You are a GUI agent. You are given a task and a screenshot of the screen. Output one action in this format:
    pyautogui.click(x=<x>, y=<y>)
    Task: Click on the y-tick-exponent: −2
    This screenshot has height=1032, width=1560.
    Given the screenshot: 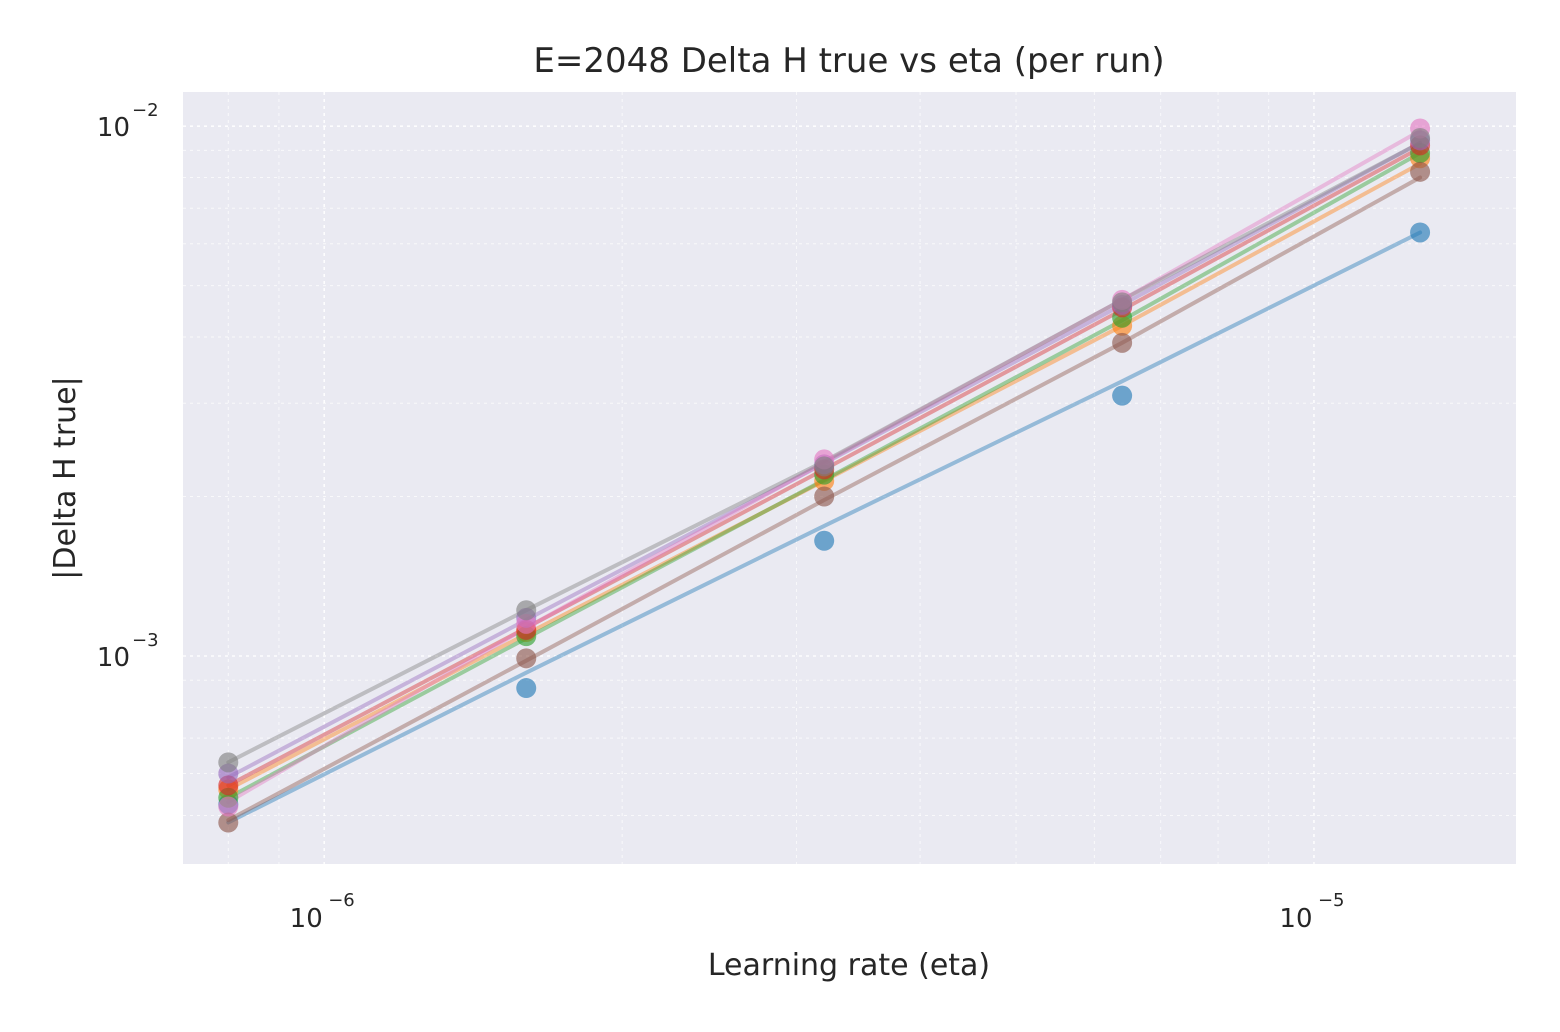 What is the action you would take?
    pyautogui.click(x=145, y=110)
    